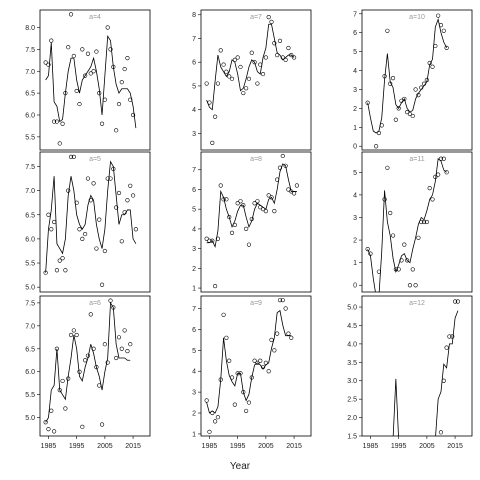  What do you see at coordinates (194, 414) in the screenshot?
I see `y-tick-label: 2` at bounding box center [194, 414].